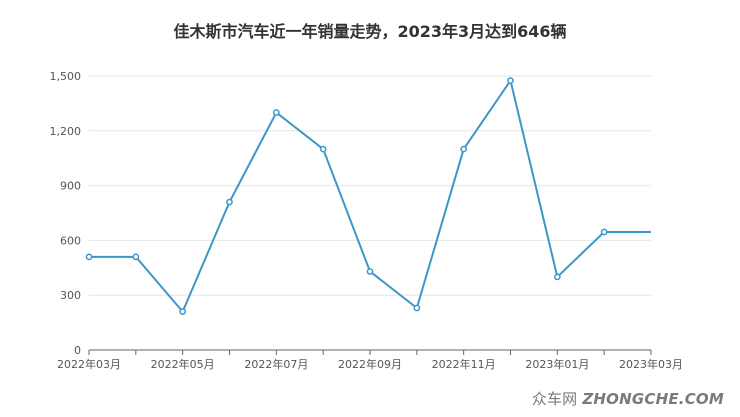 This screenshot has height=417, width=740. I want to click on x-tick-label: 2022年11月, so click(464, 364).